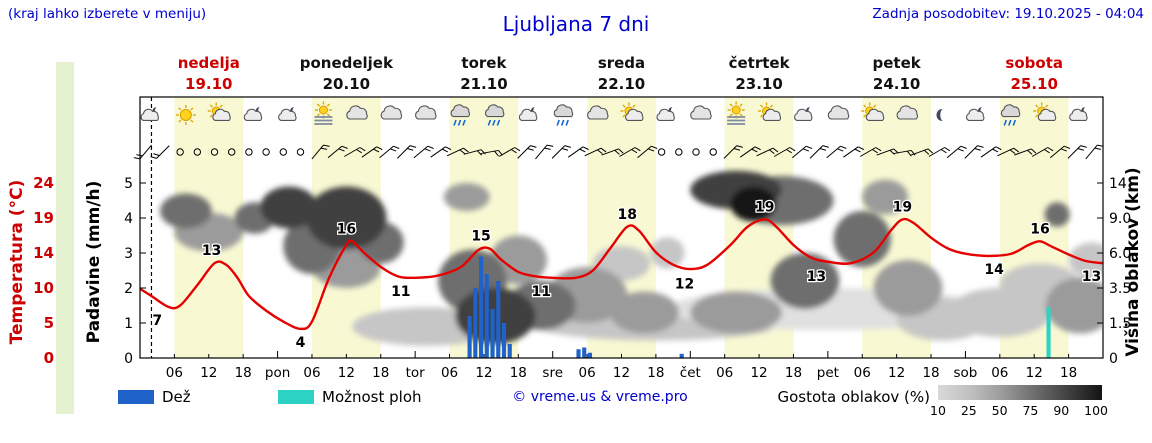 Image resolution: width=1152 pixels, height=443 pixels. I want to click on day-name: torek, so click(484, 63).